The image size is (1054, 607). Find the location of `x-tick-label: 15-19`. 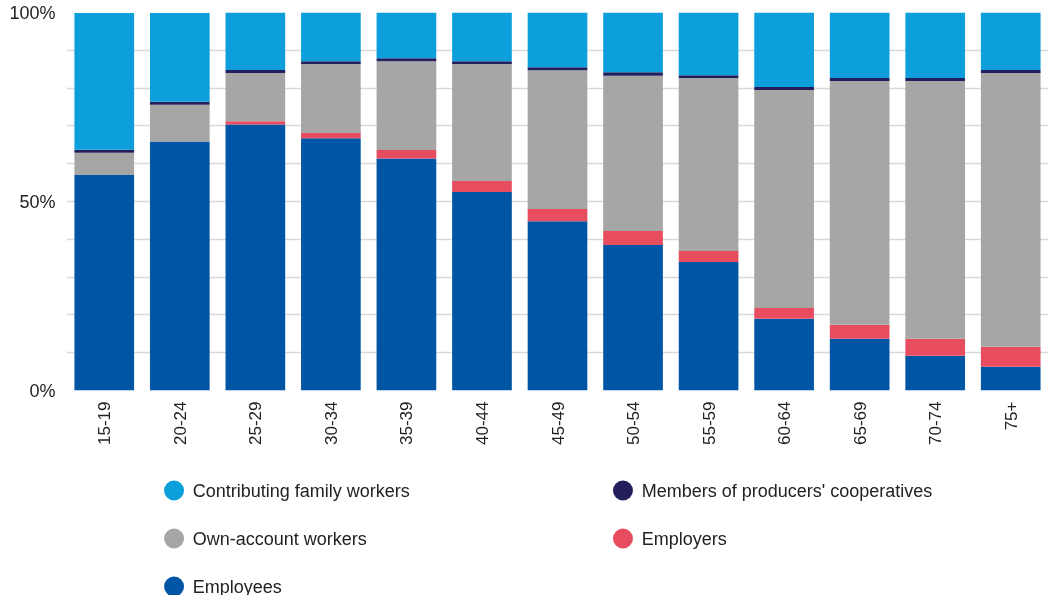

x-tick-label: 15-19 is located at coordinates (105, 423).